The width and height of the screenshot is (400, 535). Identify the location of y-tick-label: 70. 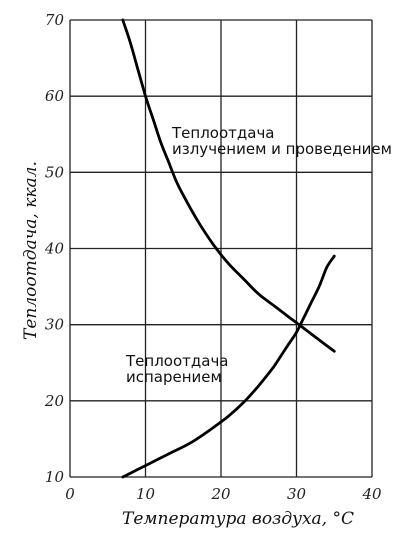
(55, 20).